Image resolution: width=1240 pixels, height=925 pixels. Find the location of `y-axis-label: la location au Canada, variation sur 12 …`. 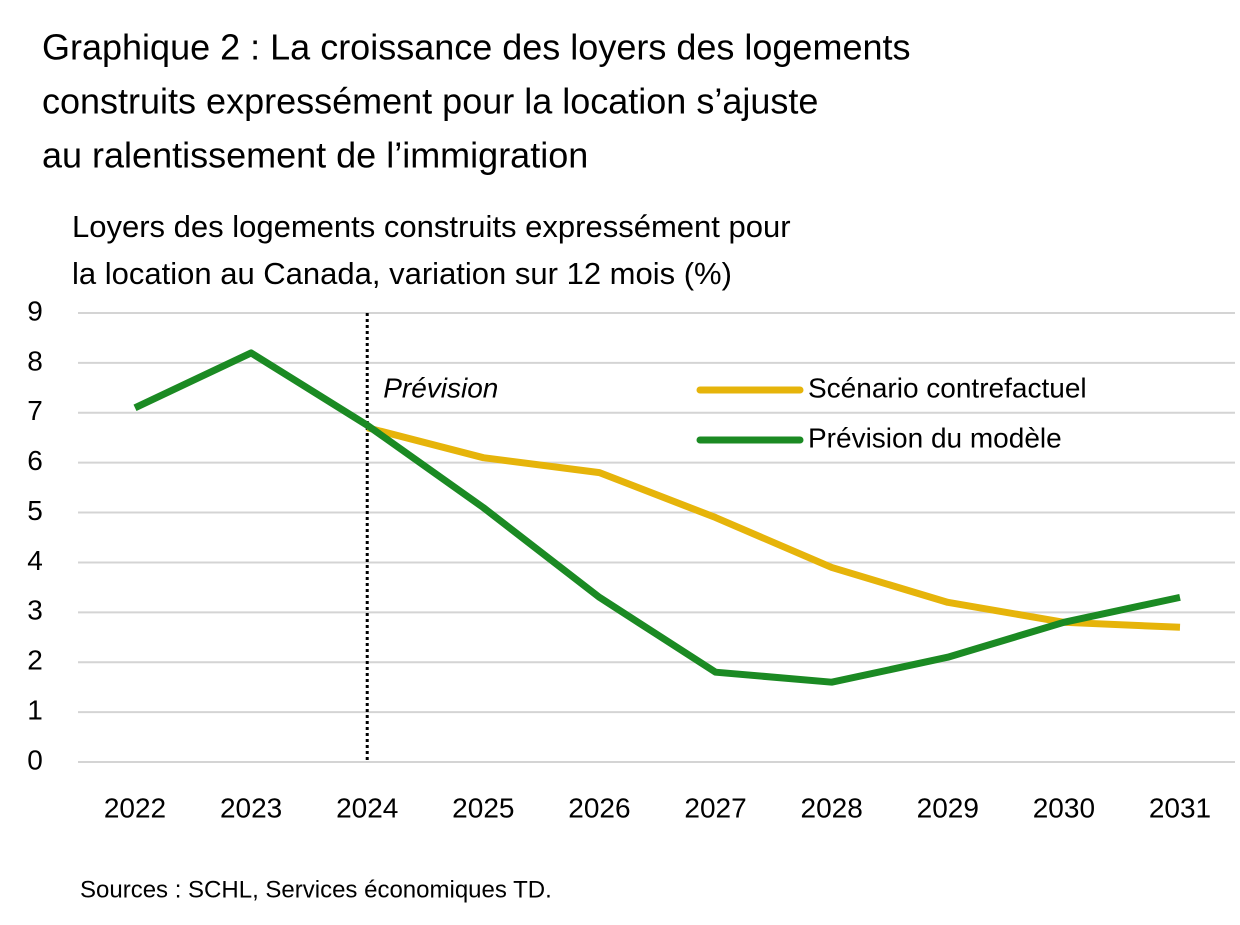

y-axis-label: la location au Canada, variation sur 12 … is located at coordinates (402, 273).